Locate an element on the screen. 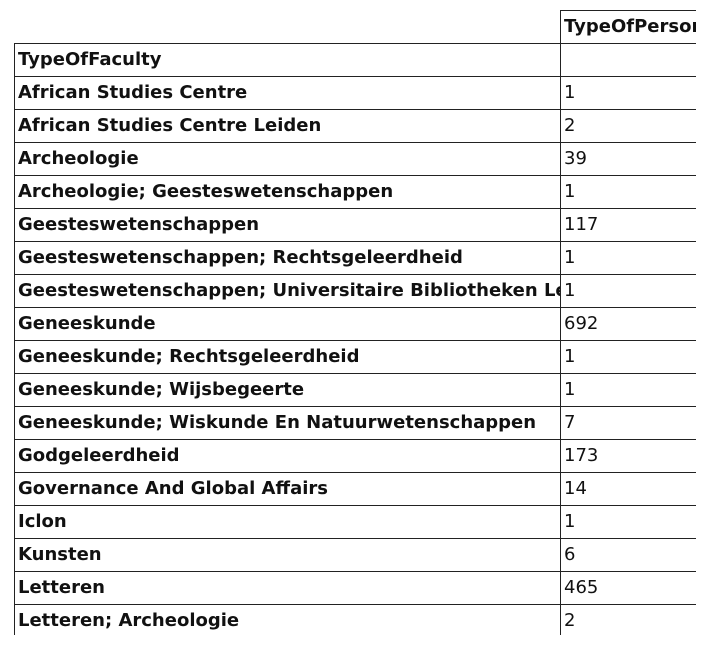  row-label: African Studies Centre Leiden is located at coordinates (287, 126).